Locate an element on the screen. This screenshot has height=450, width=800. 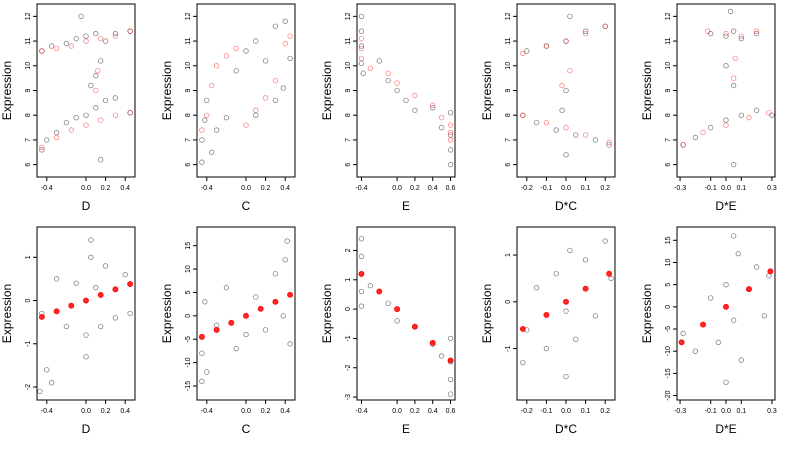
y-tick-label: -2 is located at coordinates (348, 368).